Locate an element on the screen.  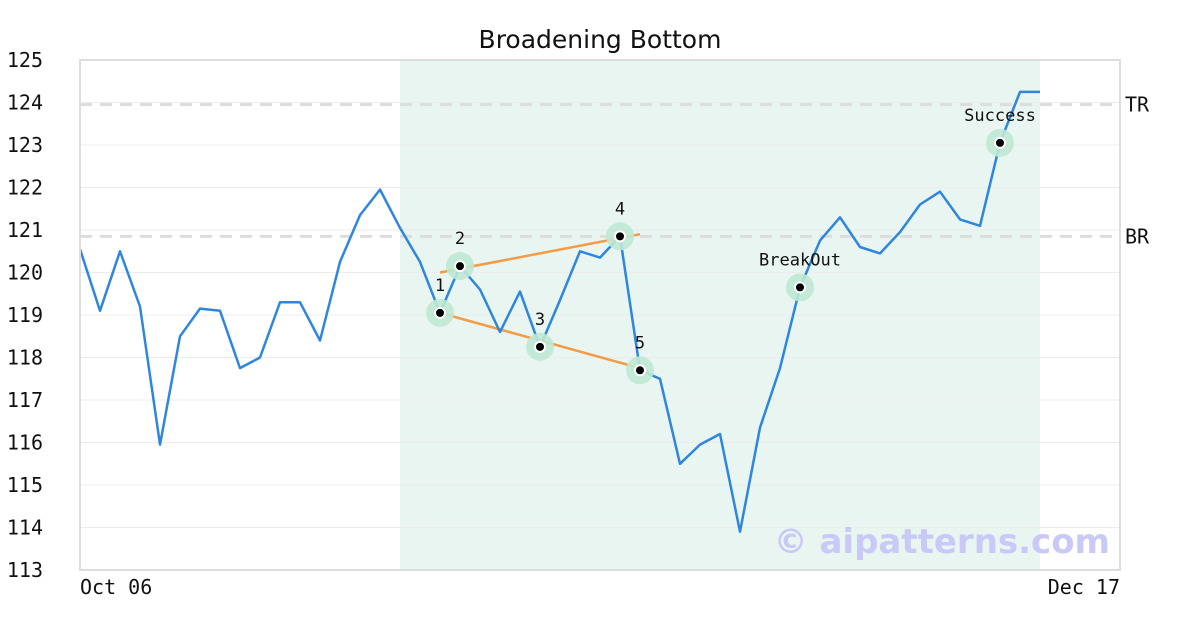
point-label: 3 is located at coordinates (540, 320).